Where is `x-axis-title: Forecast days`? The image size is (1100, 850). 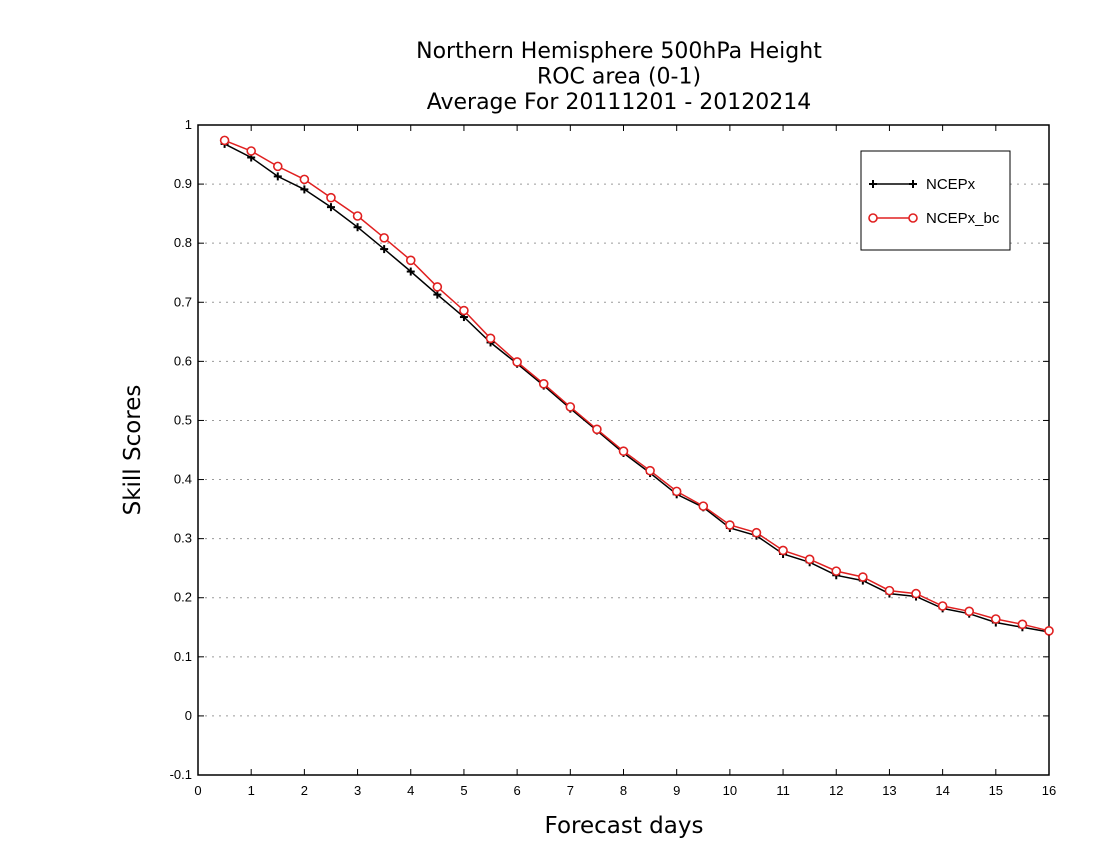 x-axis-title: Forecast days is located at coordinates (624, 826).